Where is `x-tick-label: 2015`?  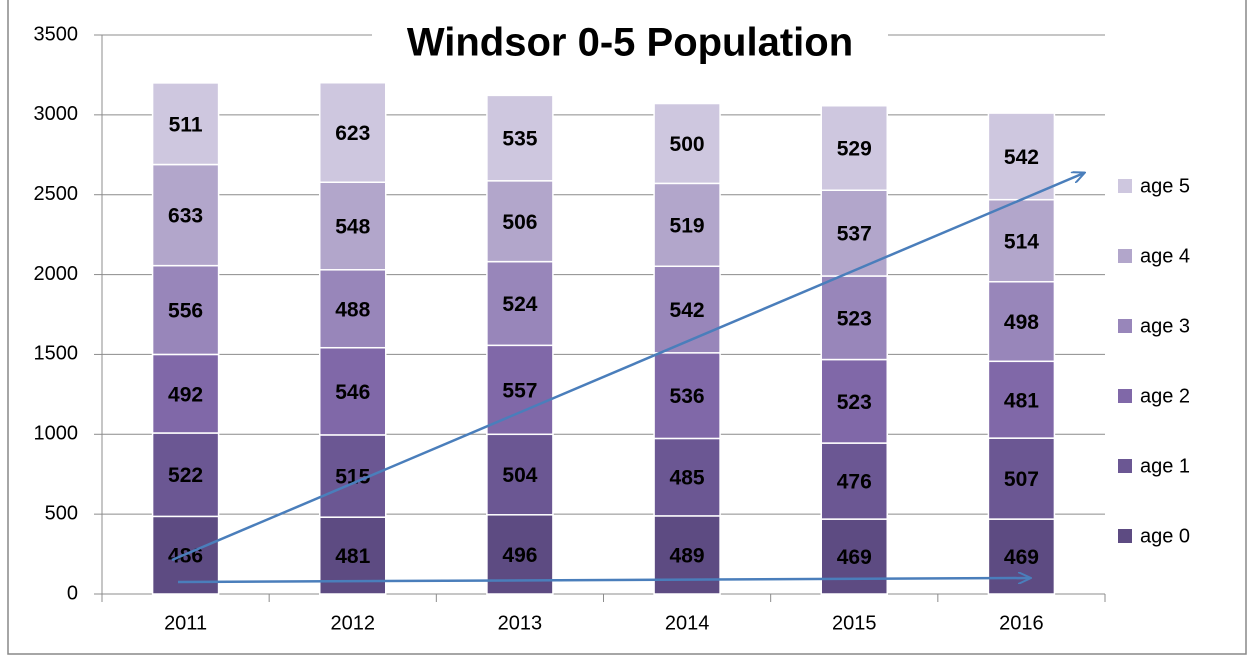 x-tick-label: 2015 is located at coordinates (854, 623).